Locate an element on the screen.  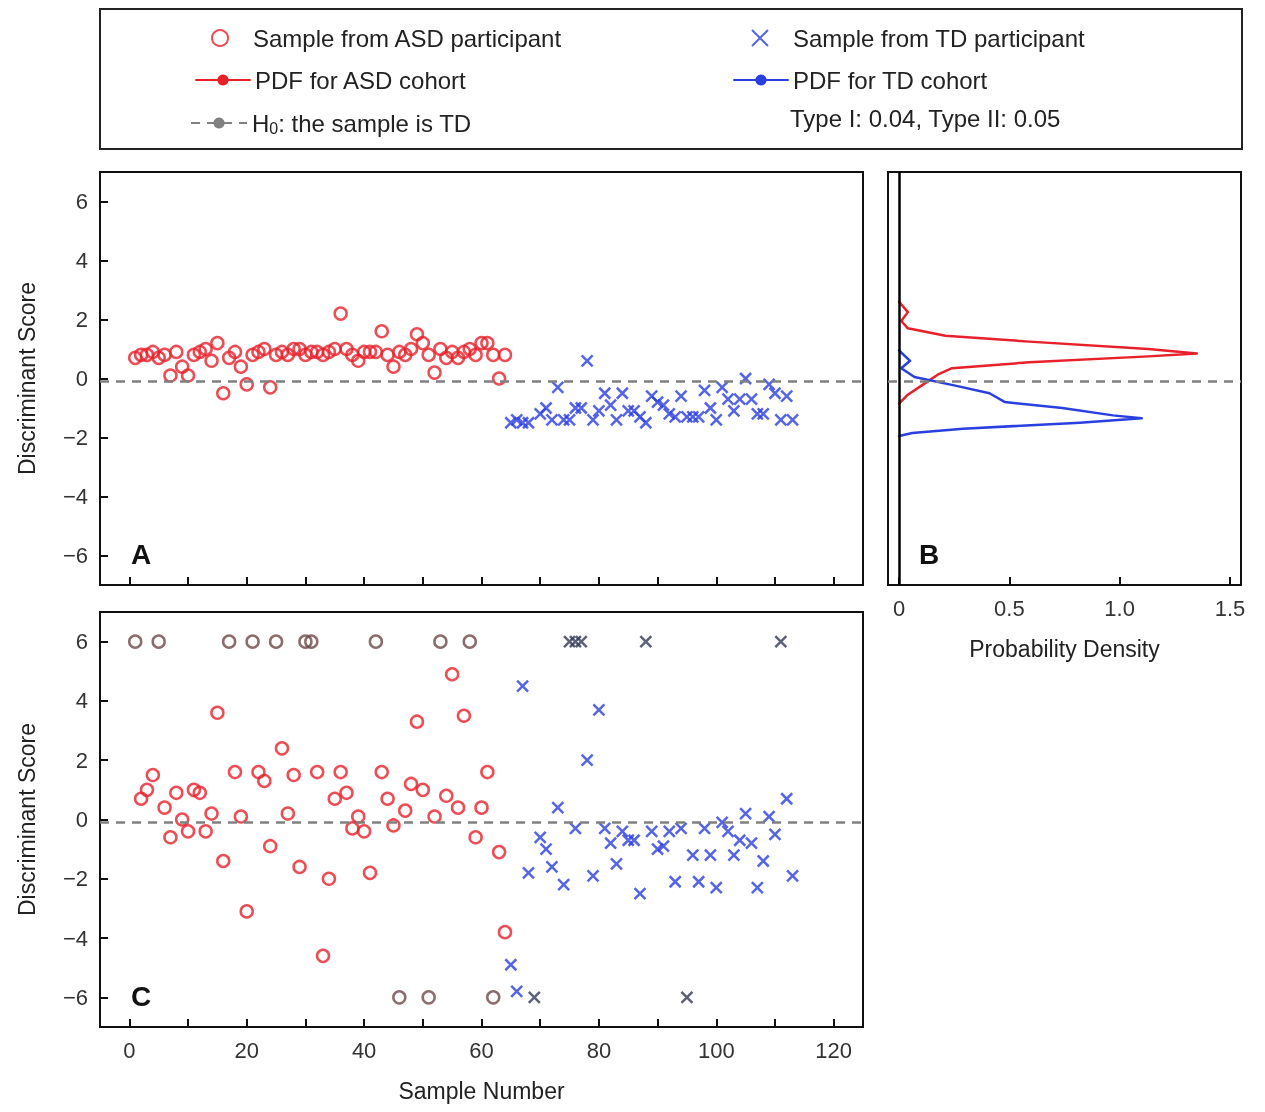
x-tick-label: 80 is located at coordinates (599, 1050).